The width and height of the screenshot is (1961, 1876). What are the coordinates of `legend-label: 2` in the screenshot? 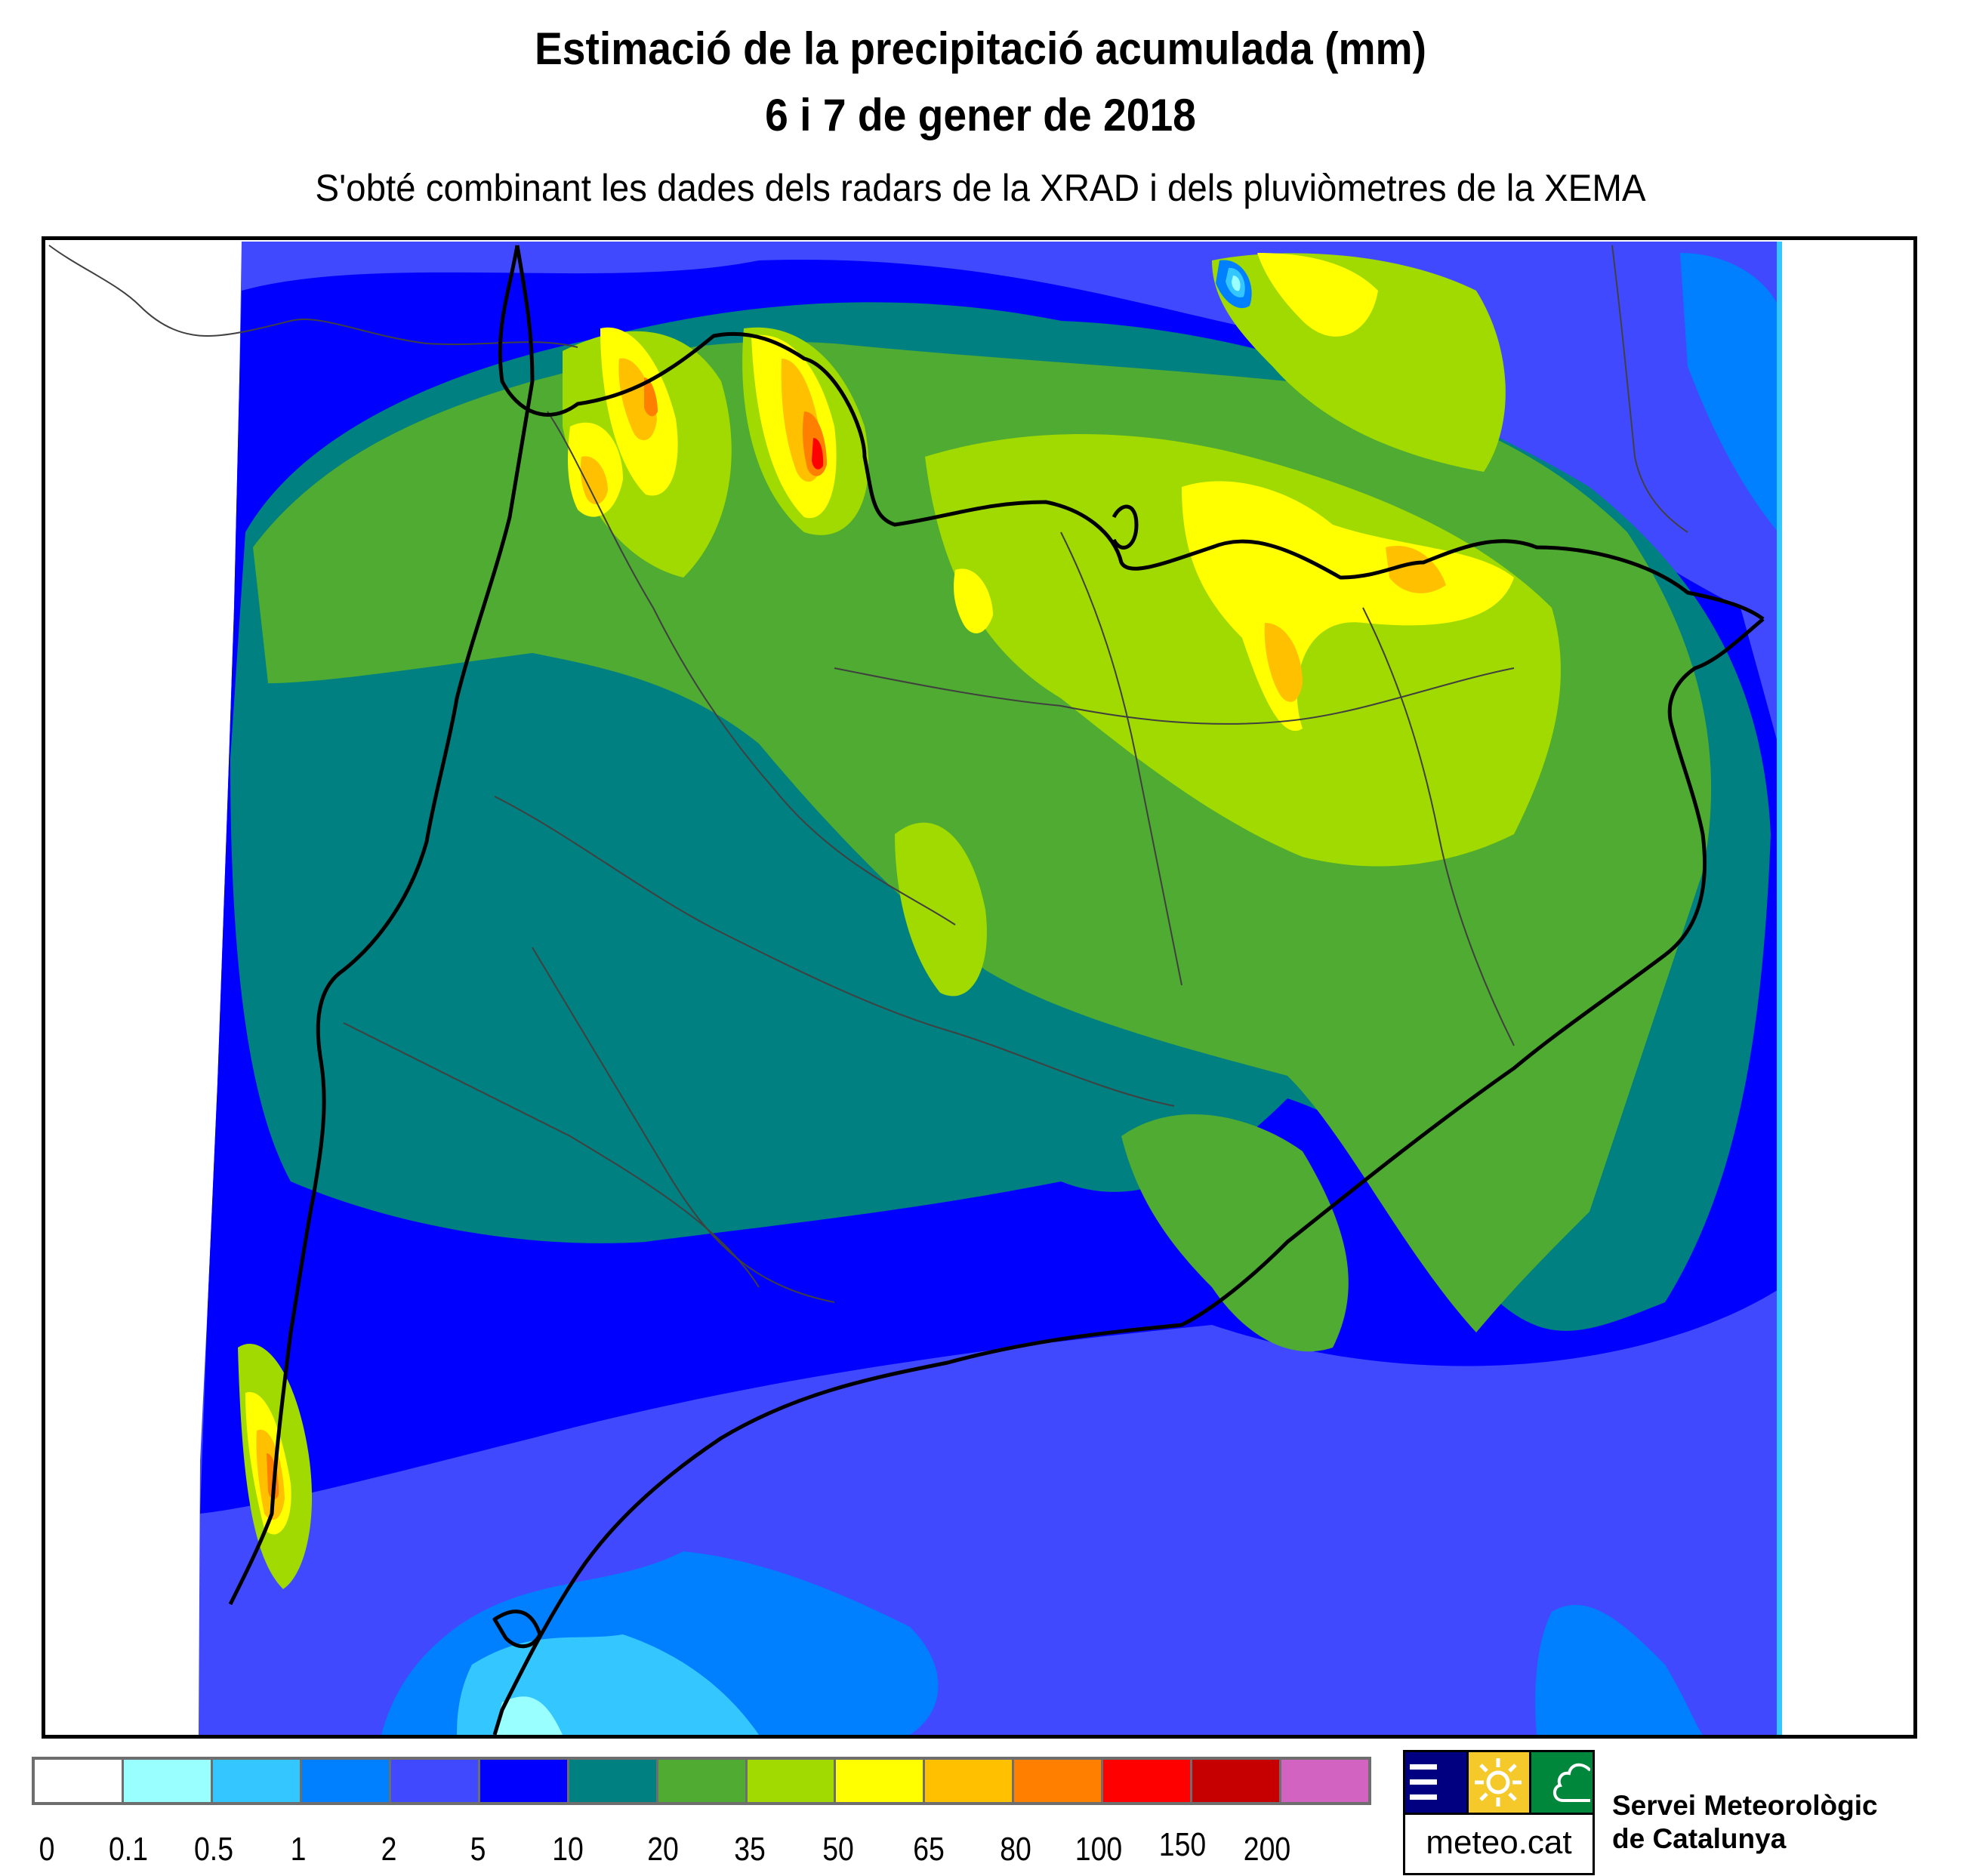 It's located at (389, 1849).